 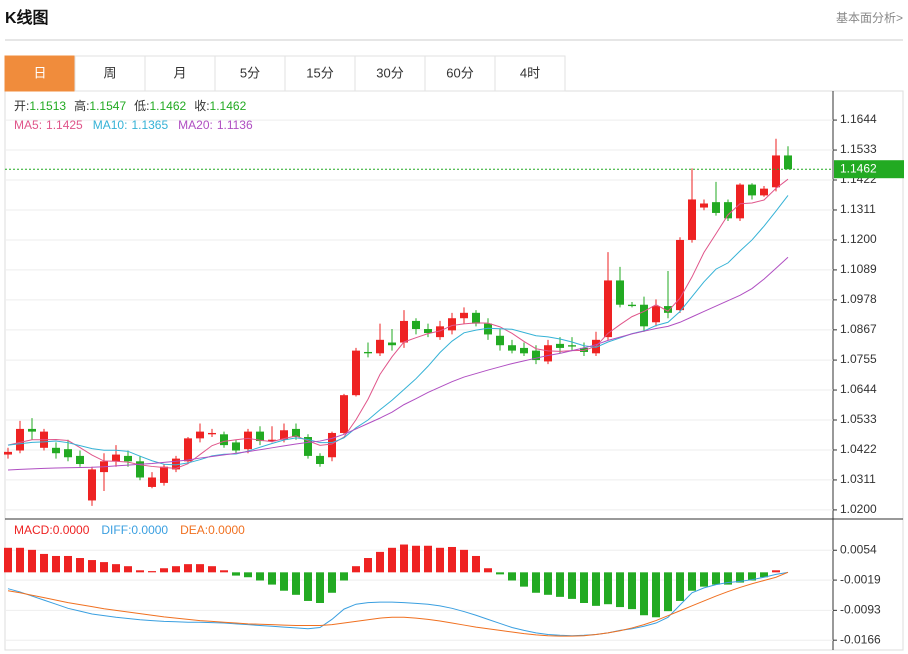 I want to click on readout: MA10: 1.1365, so click(x=131, y=125).